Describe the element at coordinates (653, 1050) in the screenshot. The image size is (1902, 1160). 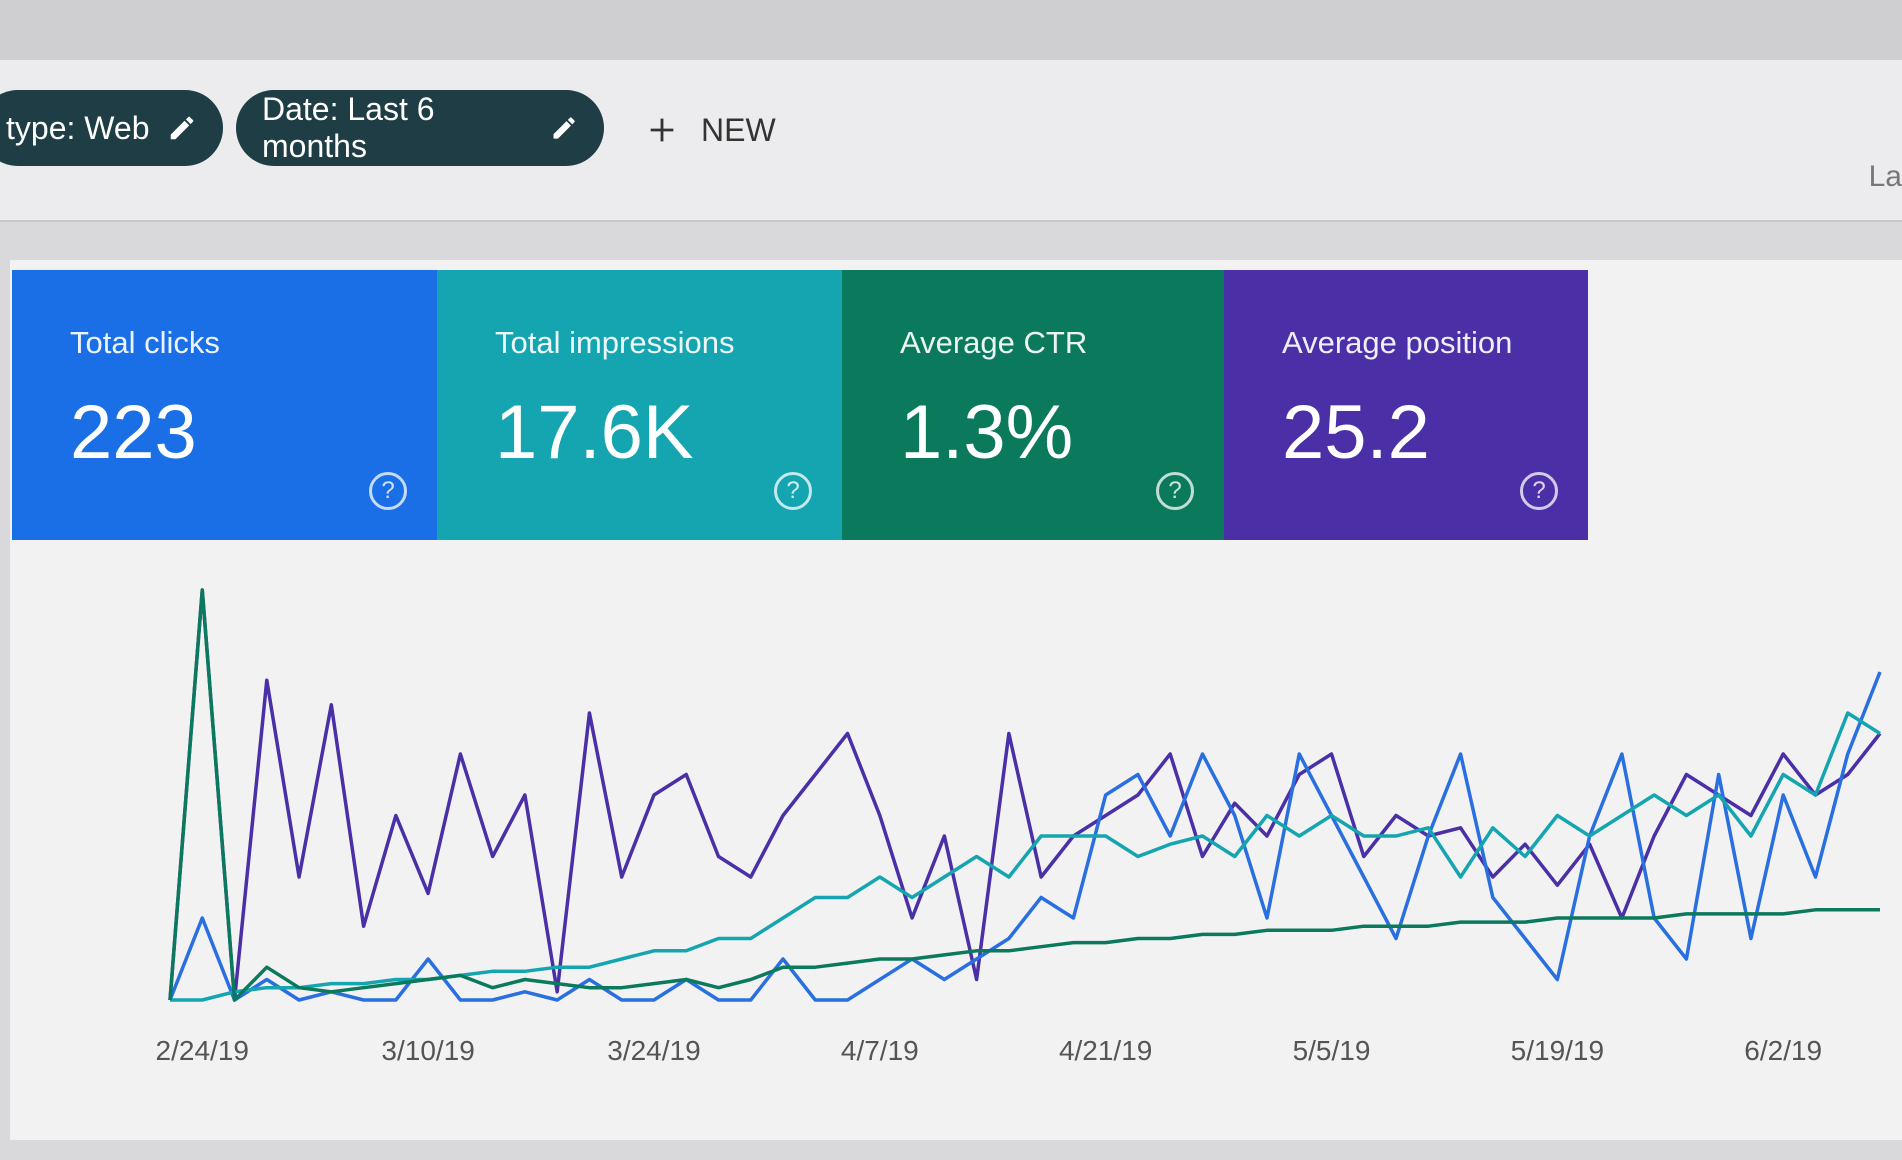
I see `x-tick-label: 3/24/19` at that location.